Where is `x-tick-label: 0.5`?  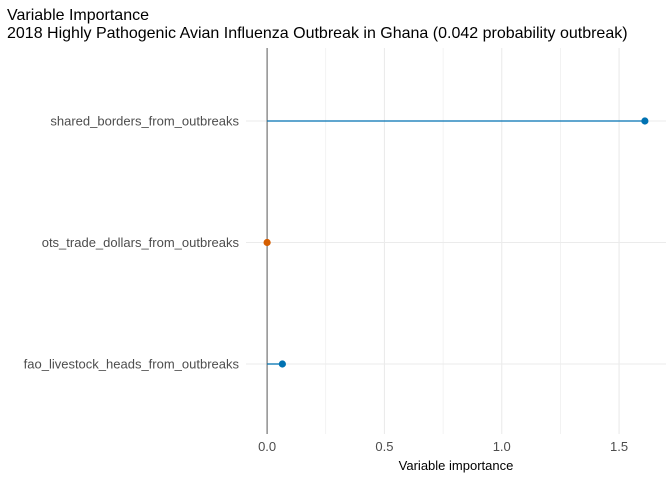 x-tick-label: 0.5 is located at coordinates (384, 446).